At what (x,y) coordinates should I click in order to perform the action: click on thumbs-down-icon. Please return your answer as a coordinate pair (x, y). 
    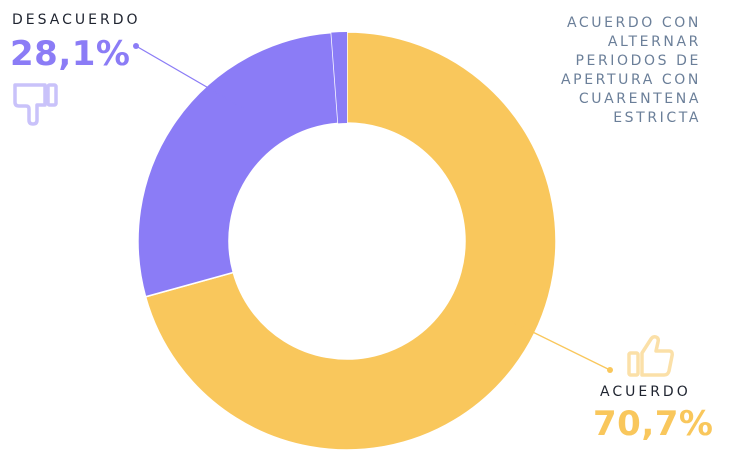
    Looking at the image, I should click on (36, 106).